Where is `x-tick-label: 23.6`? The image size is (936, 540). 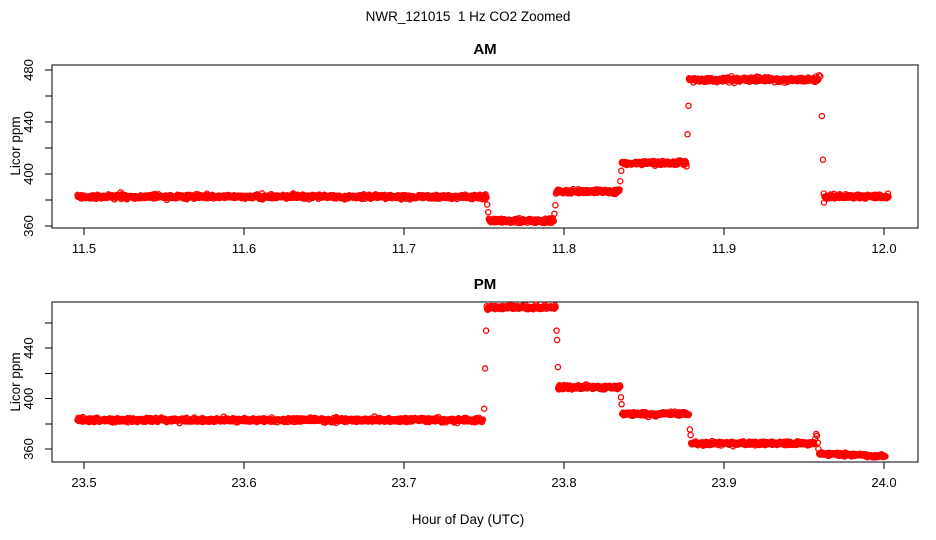 x-tick-label: 23.6 is located at coordinates (243, 482).